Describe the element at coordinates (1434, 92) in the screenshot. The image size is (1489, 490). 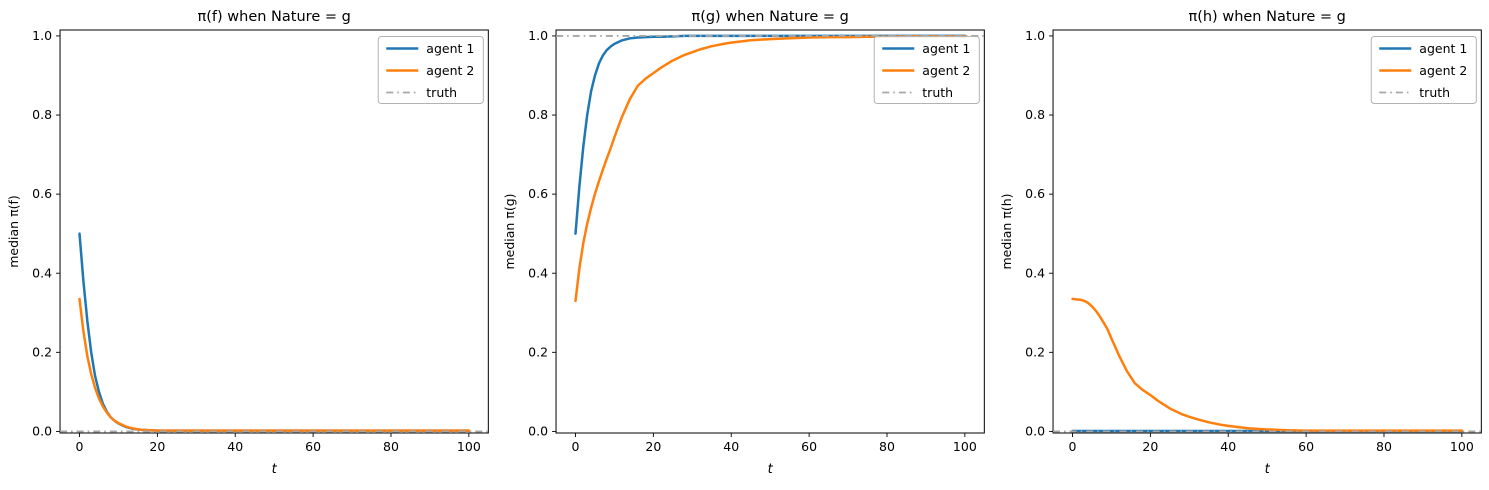
I see `p3-legend-label-2: truth` at that location.